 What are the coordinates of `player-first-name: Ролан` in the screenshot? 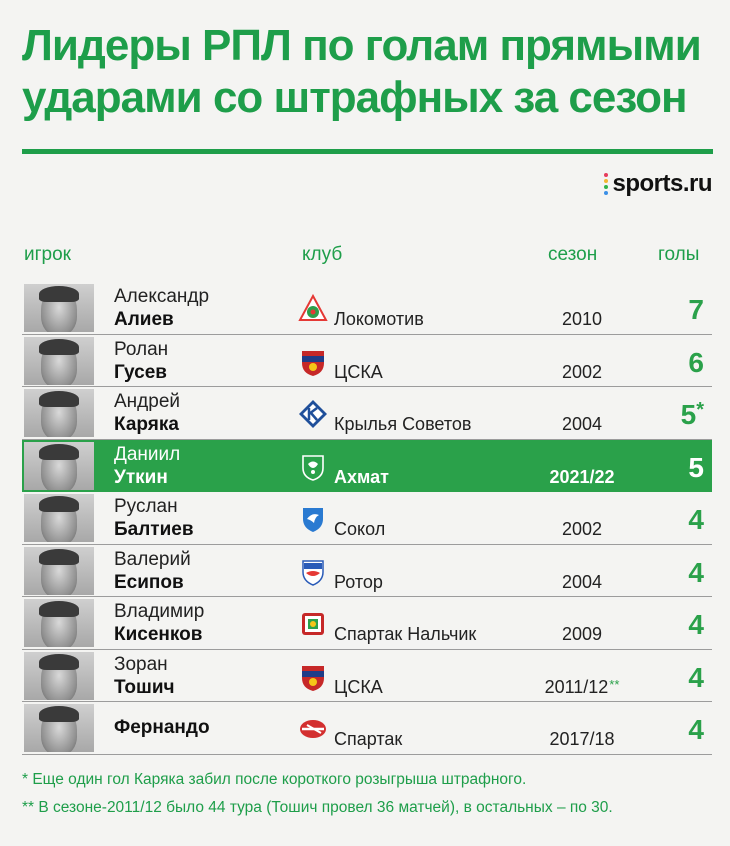 It's located at (141, 349).